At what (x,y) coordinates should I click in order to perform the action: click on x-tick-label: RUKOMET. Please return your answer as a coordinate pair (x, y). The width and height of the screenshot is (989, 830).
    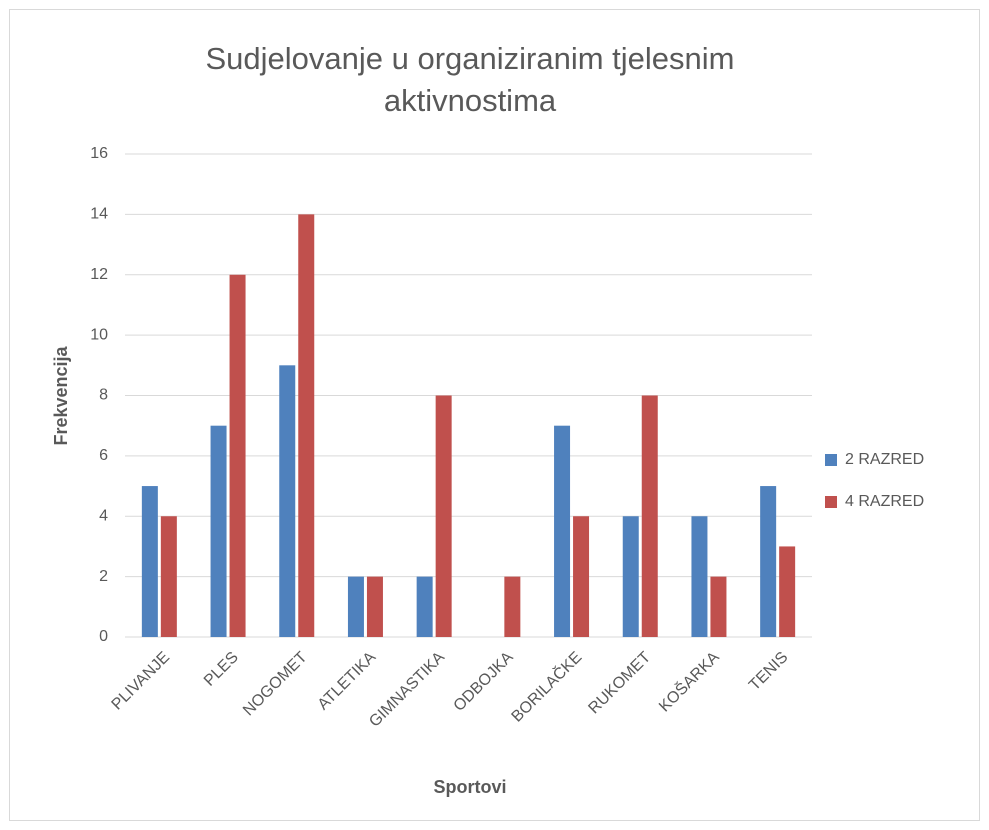
    Looking at the image, I should click on (619, 683).